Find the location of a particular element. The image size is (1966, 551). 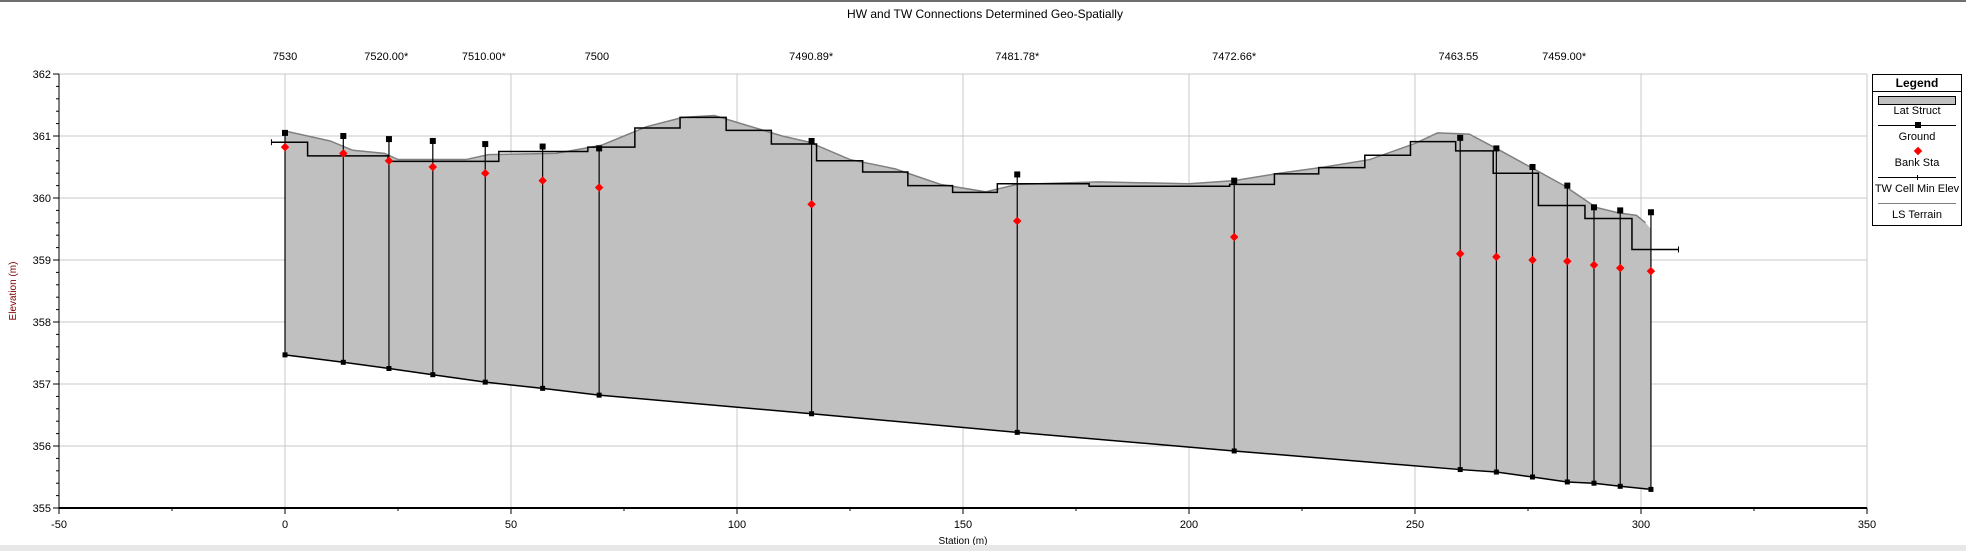

cross-section-label: 7459.00* is located at coordinates (1564, 57).